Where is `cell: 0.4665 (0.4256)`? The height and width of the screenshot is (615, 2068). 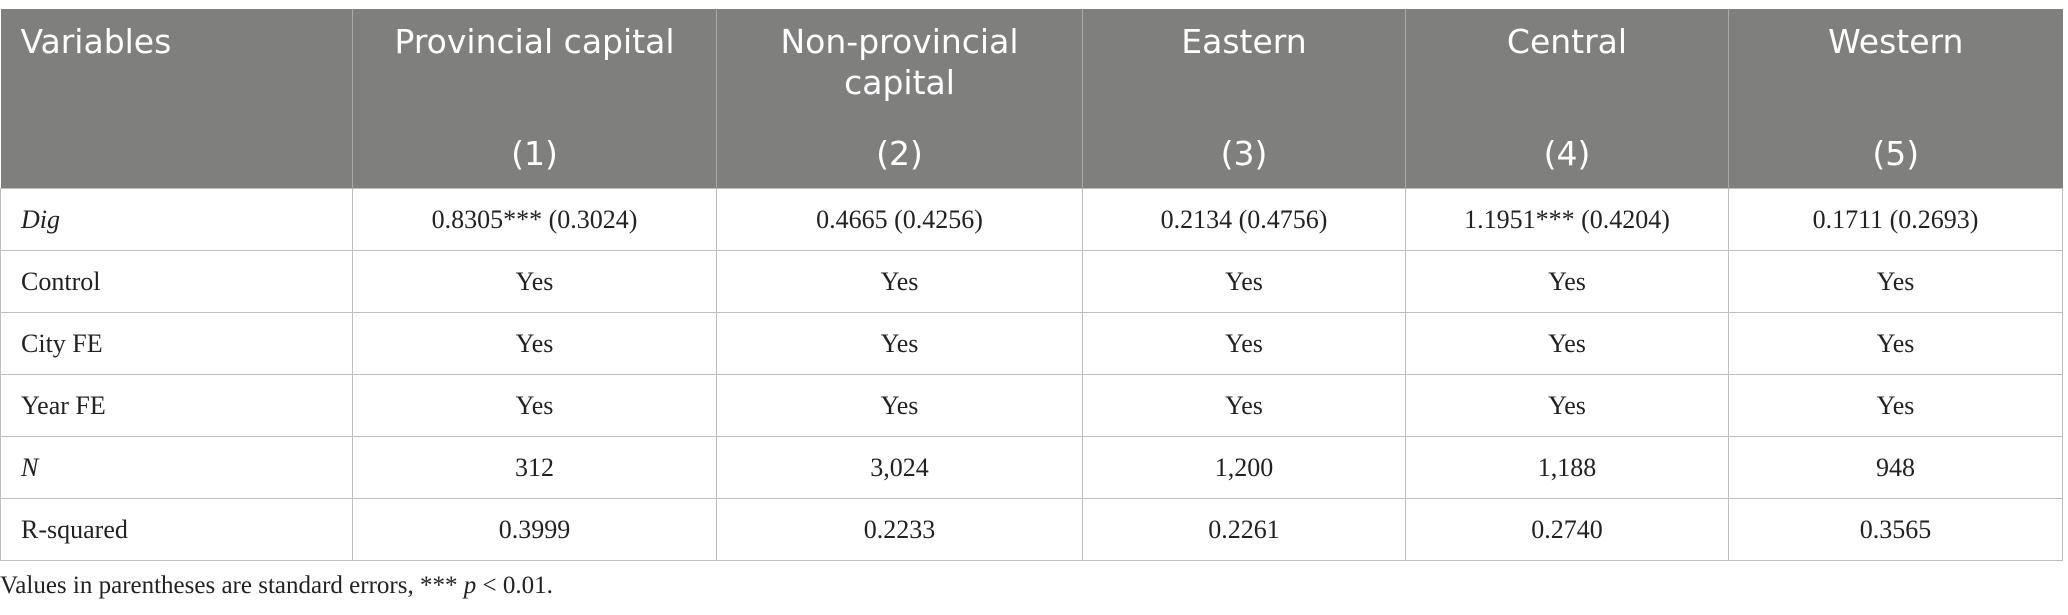 cell: 0.4665 (0.4256) is located at coordinates (899, 219).